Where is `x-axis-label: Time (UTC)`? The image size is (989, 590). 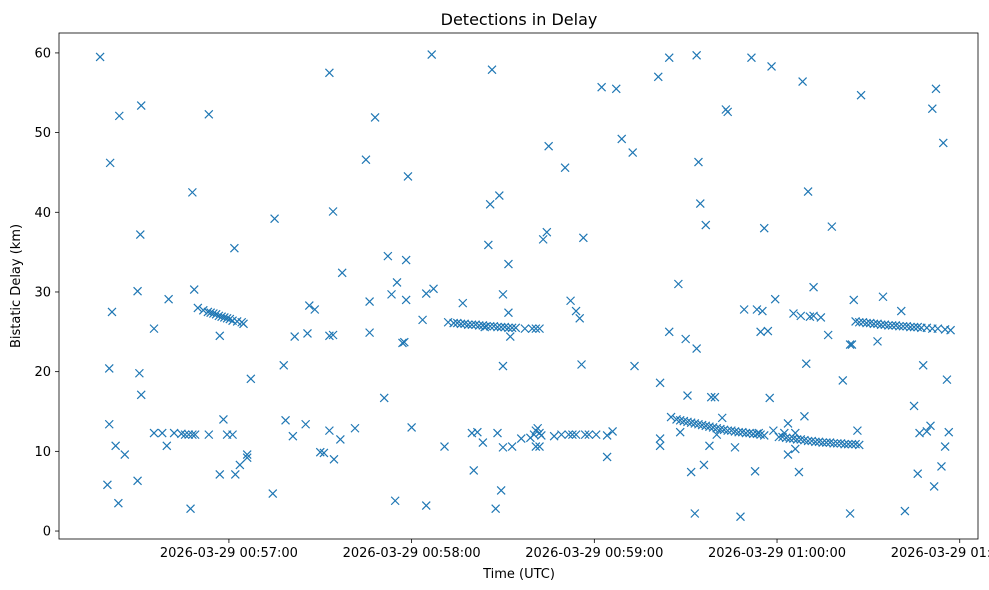 x-axis-label: Time (UTC) is located at coordinates (518, 574).